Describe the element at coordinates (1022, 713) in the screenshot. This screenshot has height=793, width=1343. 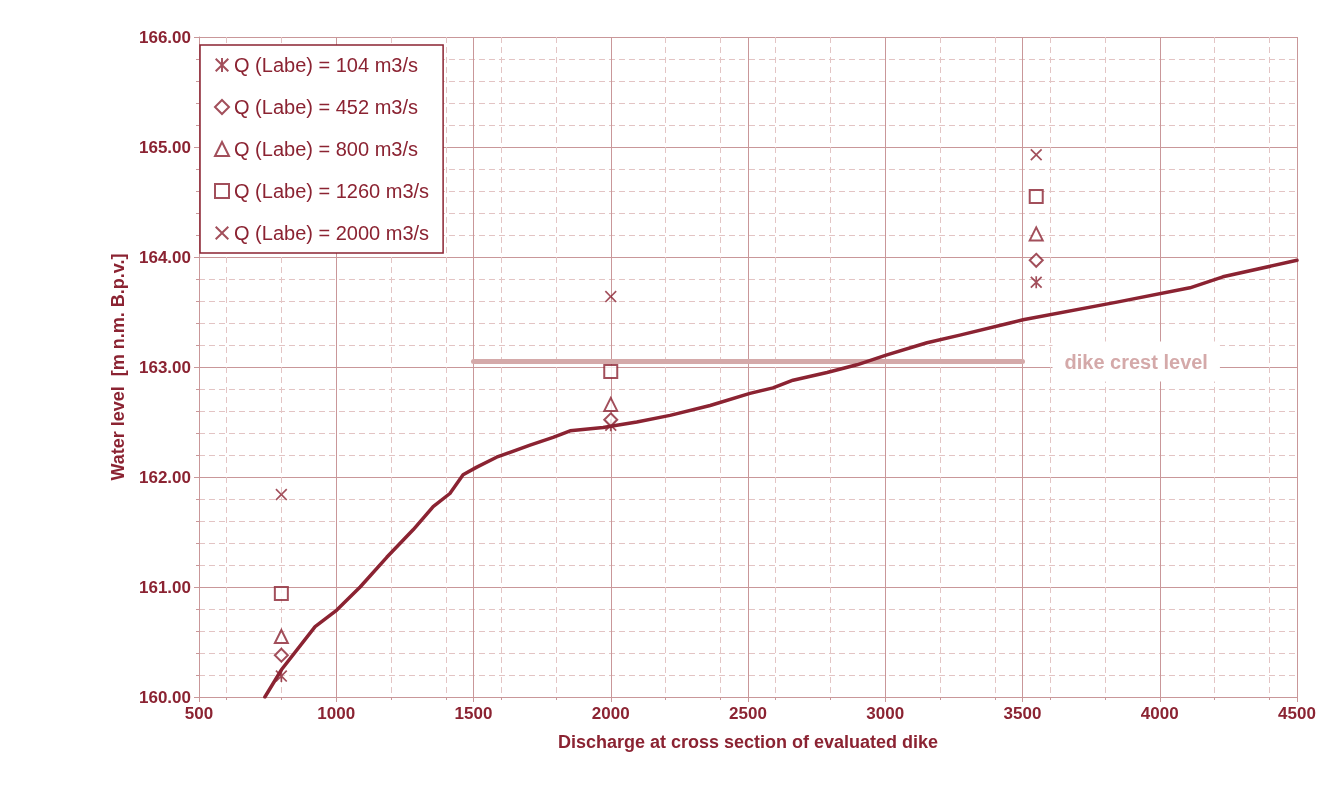
I see `x-tick-label: 3500` at that location.